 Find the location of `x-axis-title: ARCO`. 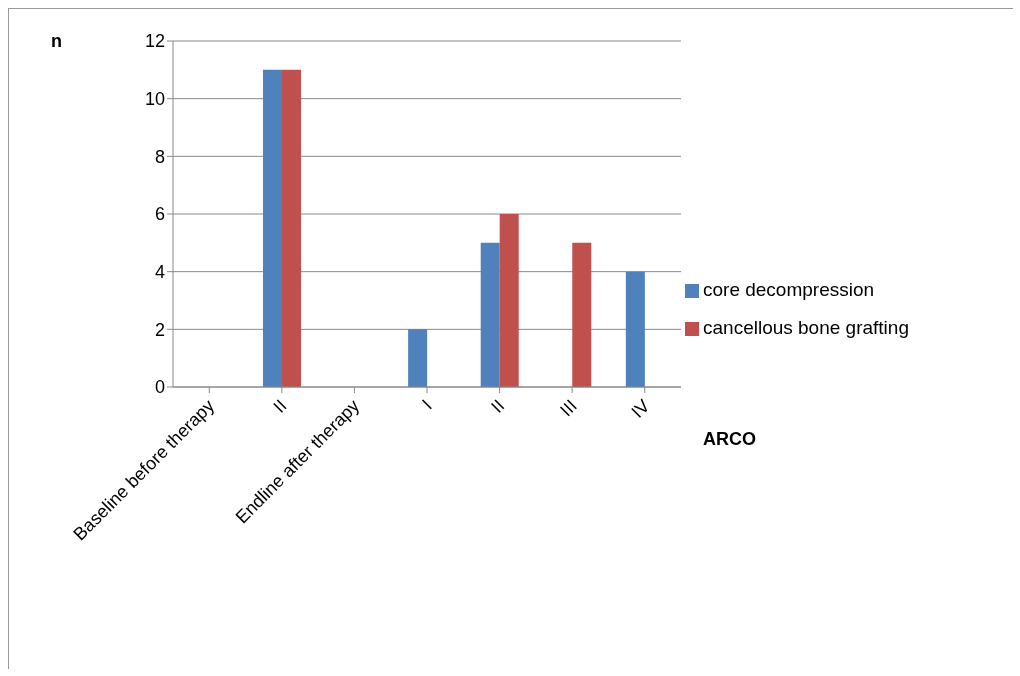

x-axis-title: ARCO is located at coordinates (729, 439).